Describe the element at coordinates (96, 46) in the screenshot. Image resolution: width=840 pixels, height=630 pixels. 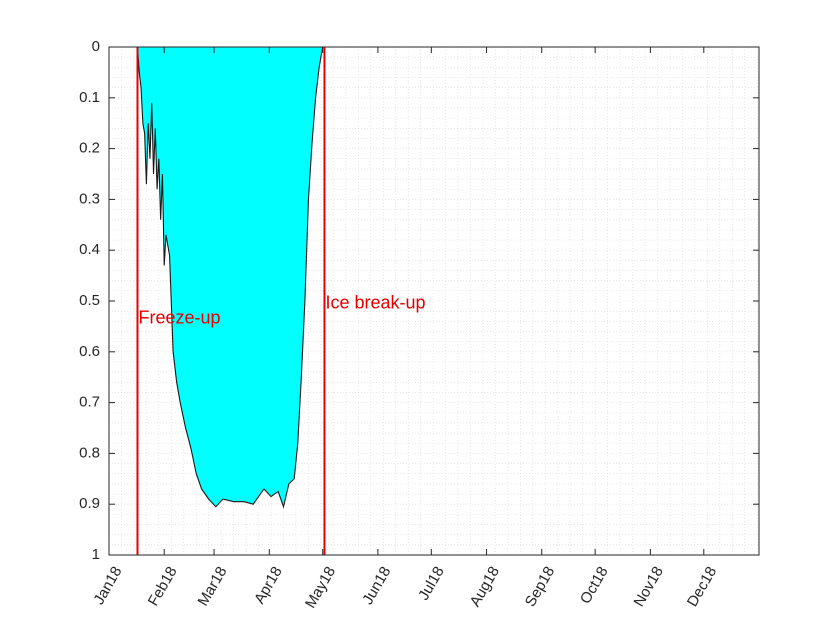
I see `y-tick-label: 0` at that location.